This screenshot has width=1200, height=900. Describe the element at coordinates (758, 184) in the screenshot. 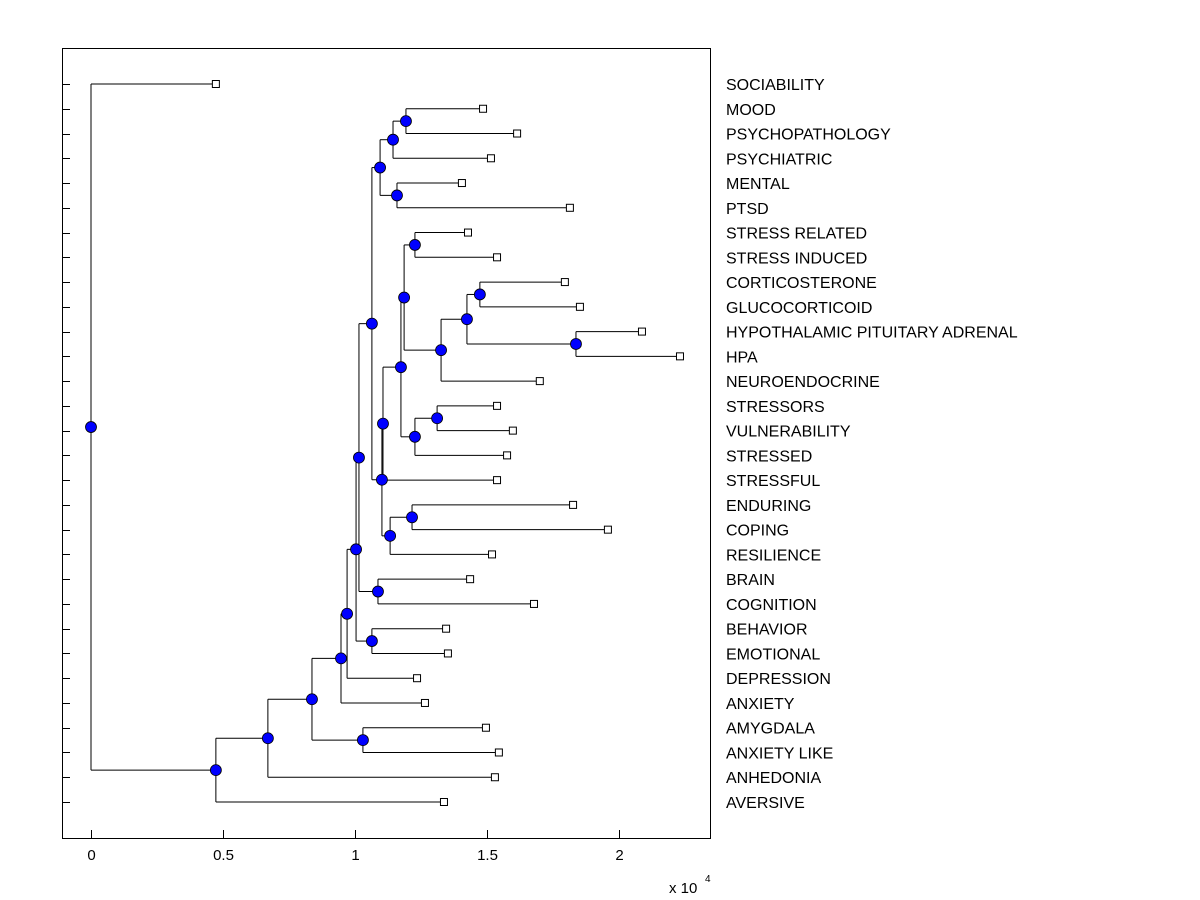

I see `leaf-label: MENTAL` at that location.